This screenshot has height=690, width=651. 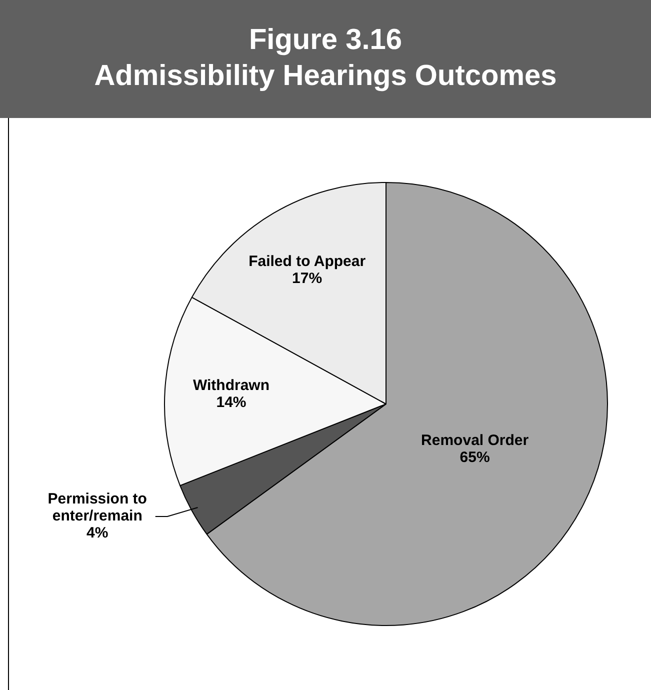 I want to click on data-label: 4%, so click(x=97, y=533).